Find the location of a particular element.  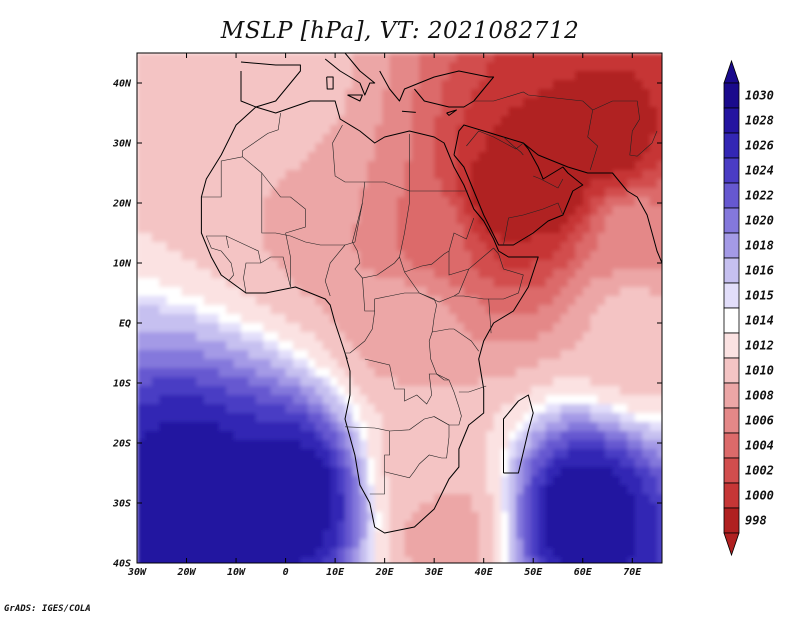

lat-tick-label: EQ is located at coordinates (125, 324).